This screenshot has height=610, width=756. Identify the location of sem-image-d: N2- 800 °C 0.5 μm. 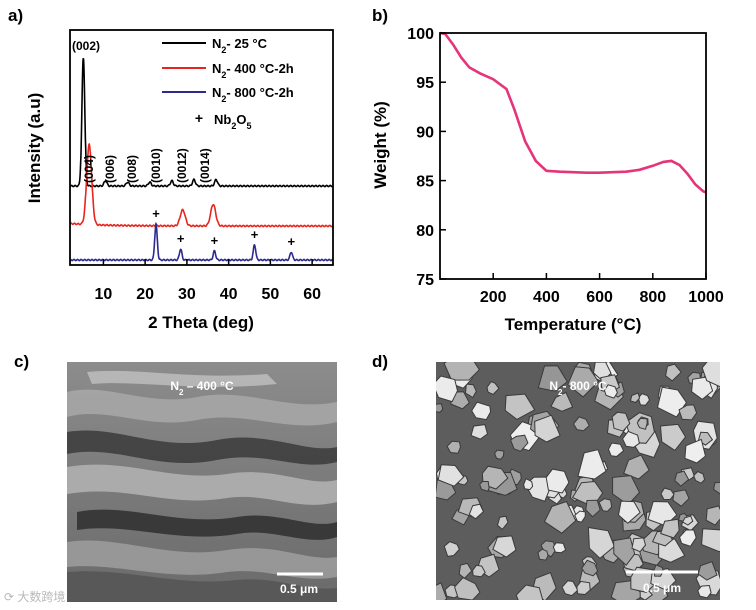
(578, 481).